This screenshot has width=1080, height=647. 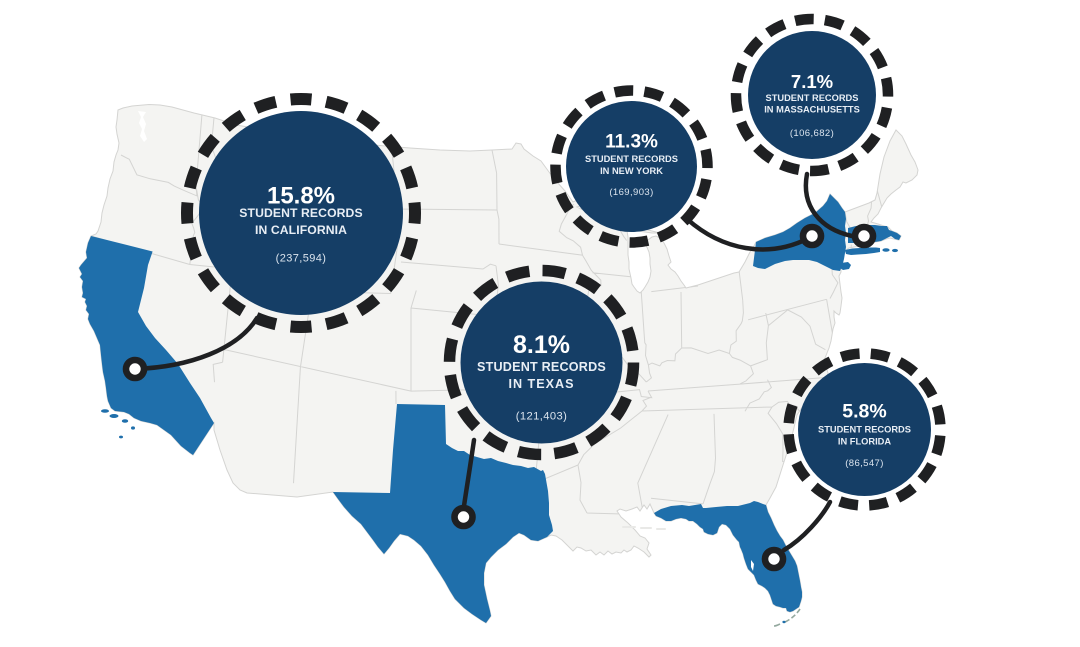 I want to click on svg-text: IN CALIFORNIA, so click(x=301, y=230).